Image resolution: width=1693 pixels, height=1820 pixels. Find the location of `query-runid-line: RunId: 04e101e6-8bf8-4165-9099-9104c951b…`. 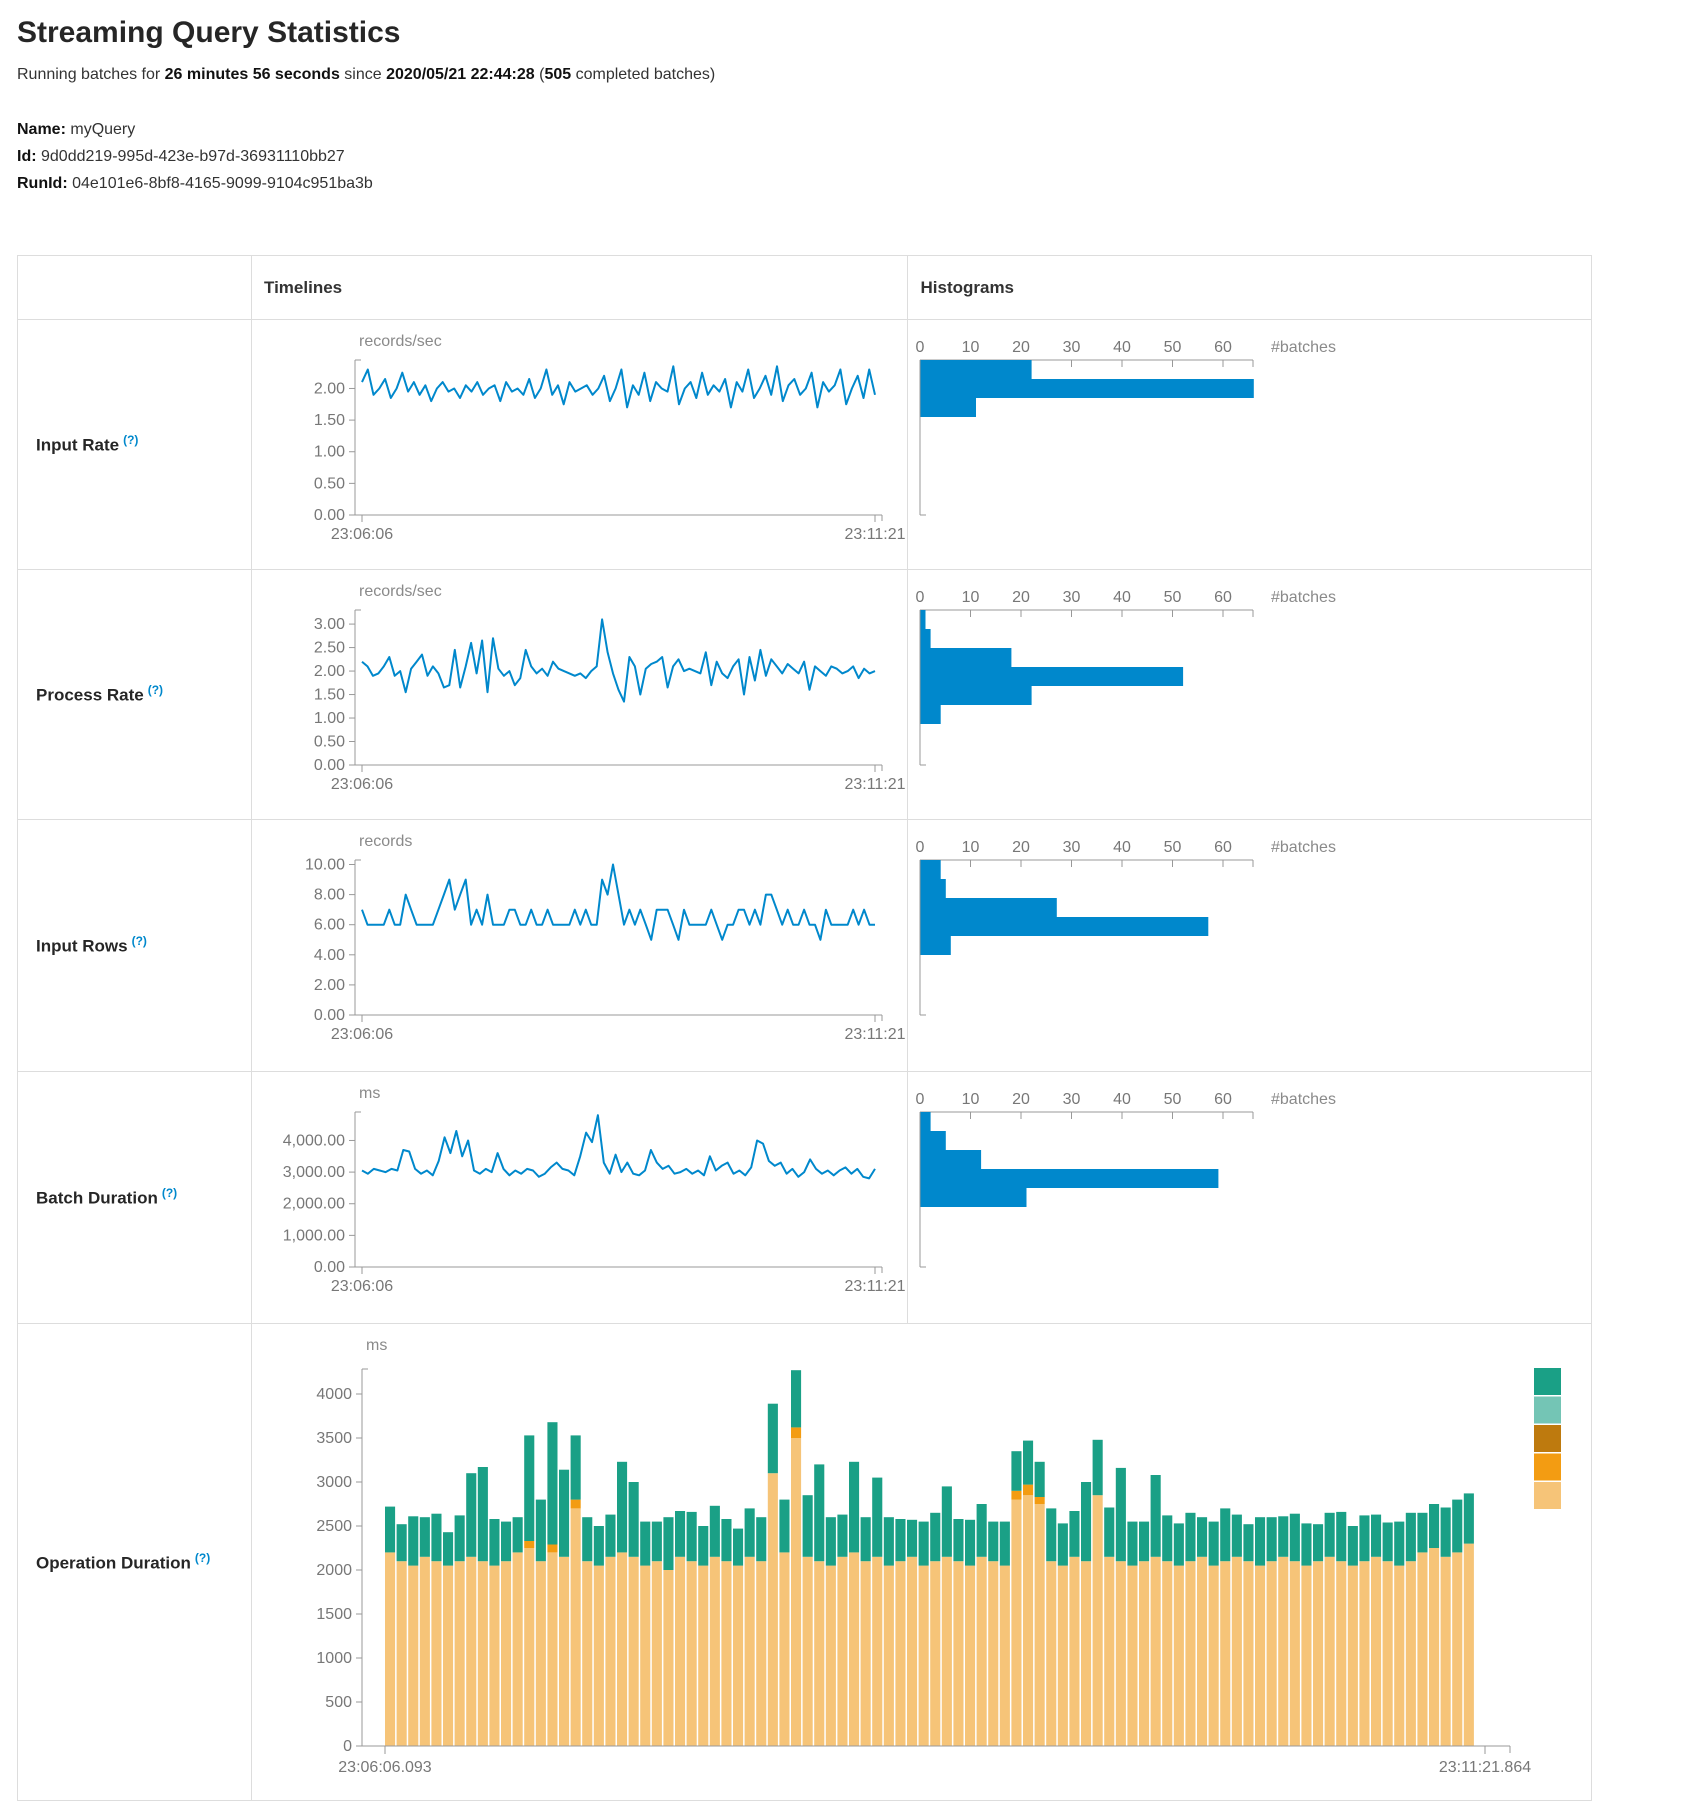

query-runid-line: RunId: 04e101e6-8bf8-4165-9099-9104c951b… is located at coordinates (855, 183).